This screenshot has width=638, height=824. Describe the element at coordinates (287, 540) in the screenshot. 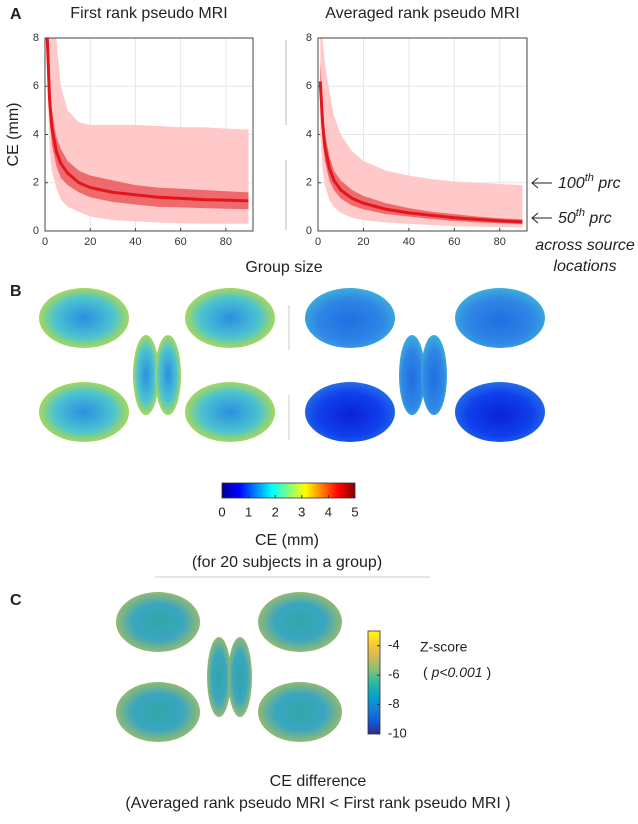

I see `colorbar-label: CE (mm)` at that location.